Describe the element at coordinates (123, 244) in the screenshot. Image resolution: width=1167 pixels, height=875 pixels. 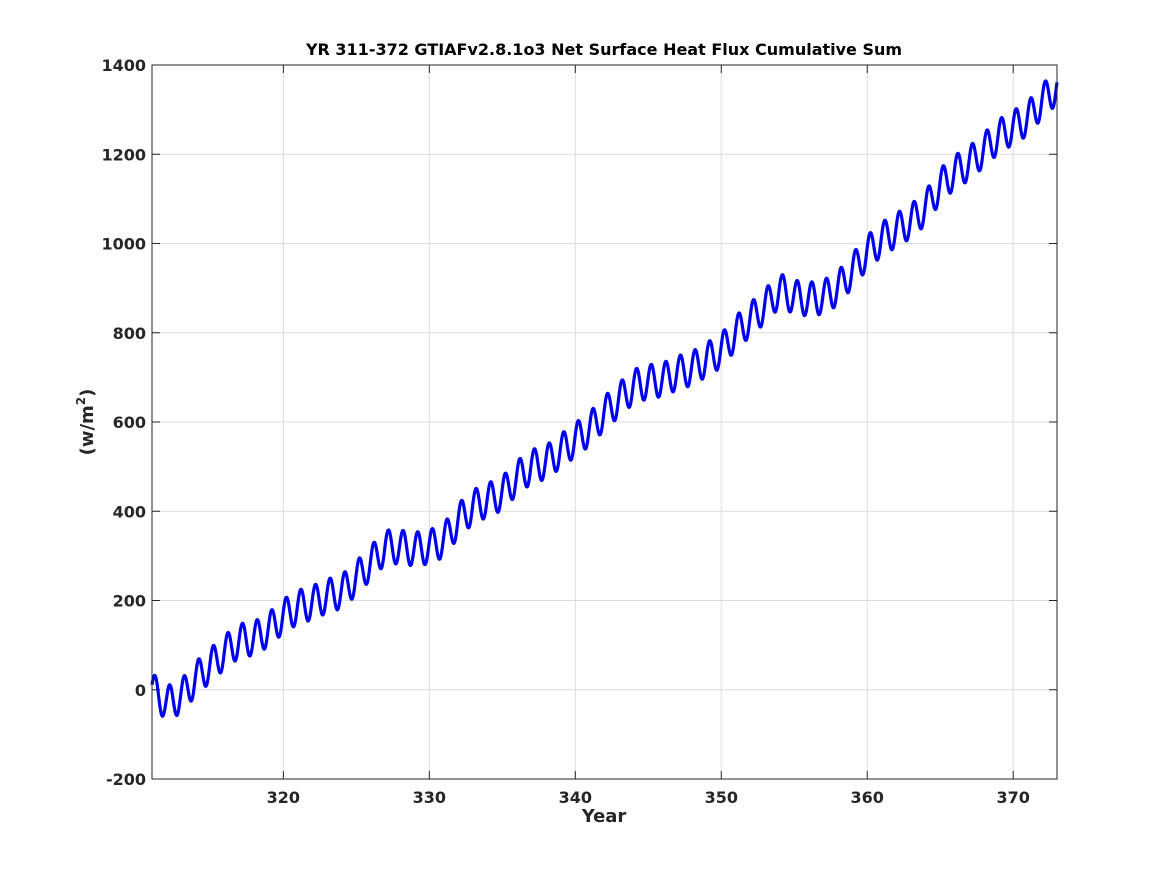
I see `y-tick-label: 1000` at that location.